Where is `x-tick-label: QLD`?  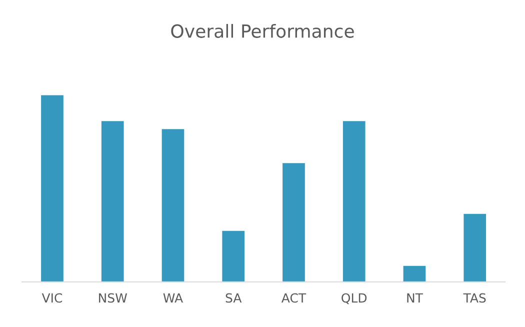
x-tick-label: QLD is located at coordinates (354, 298).